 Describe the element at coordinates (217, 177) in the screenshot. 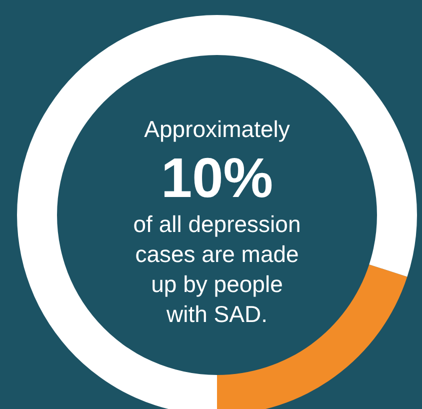

I see `text: 10%` at that location.